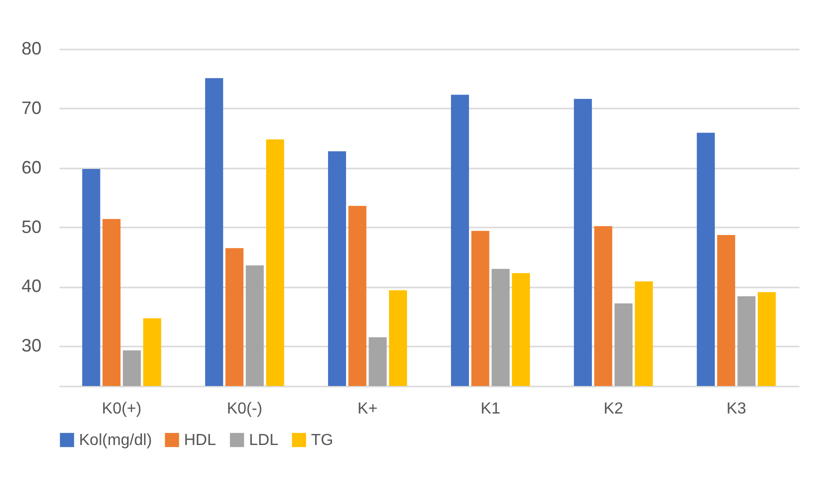  What do you see at coordinates (31, 286) in the screenshot?
I see `y-tick-label: 40` at bounding box center [31, 286].